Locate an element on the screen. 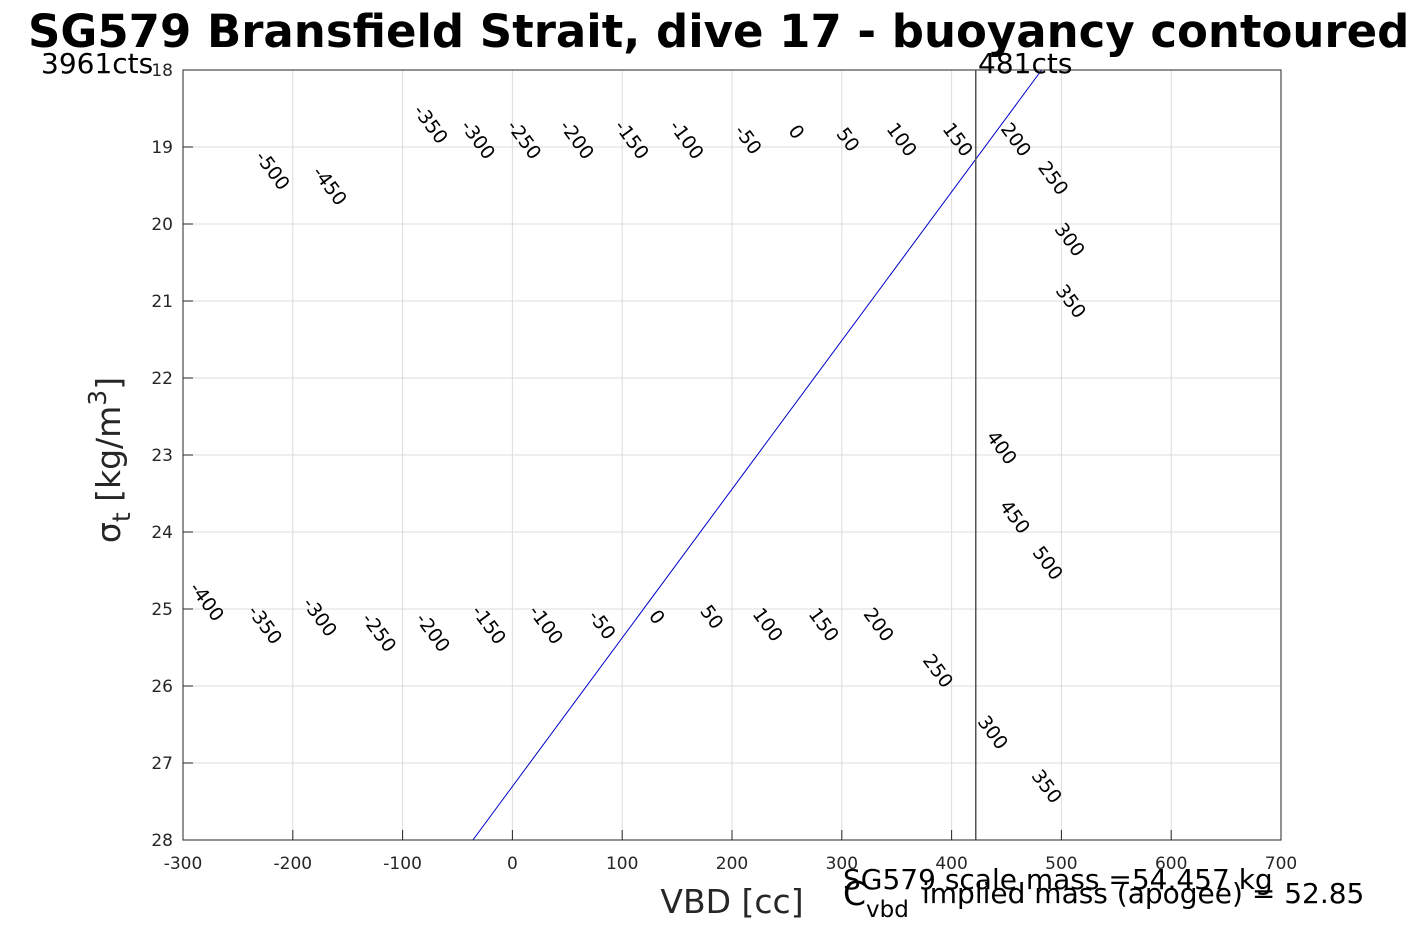 The image size is (1417, 945). y-tick-label: 28 is located at coordinates (162, 841).